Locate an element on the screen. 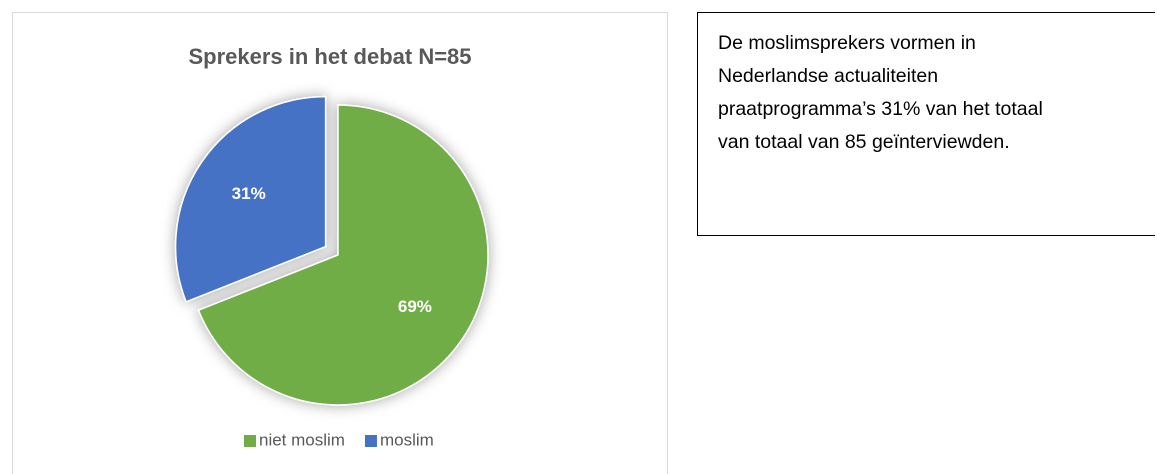  legend-label: niet moslim is located at coordinates (302, 439).